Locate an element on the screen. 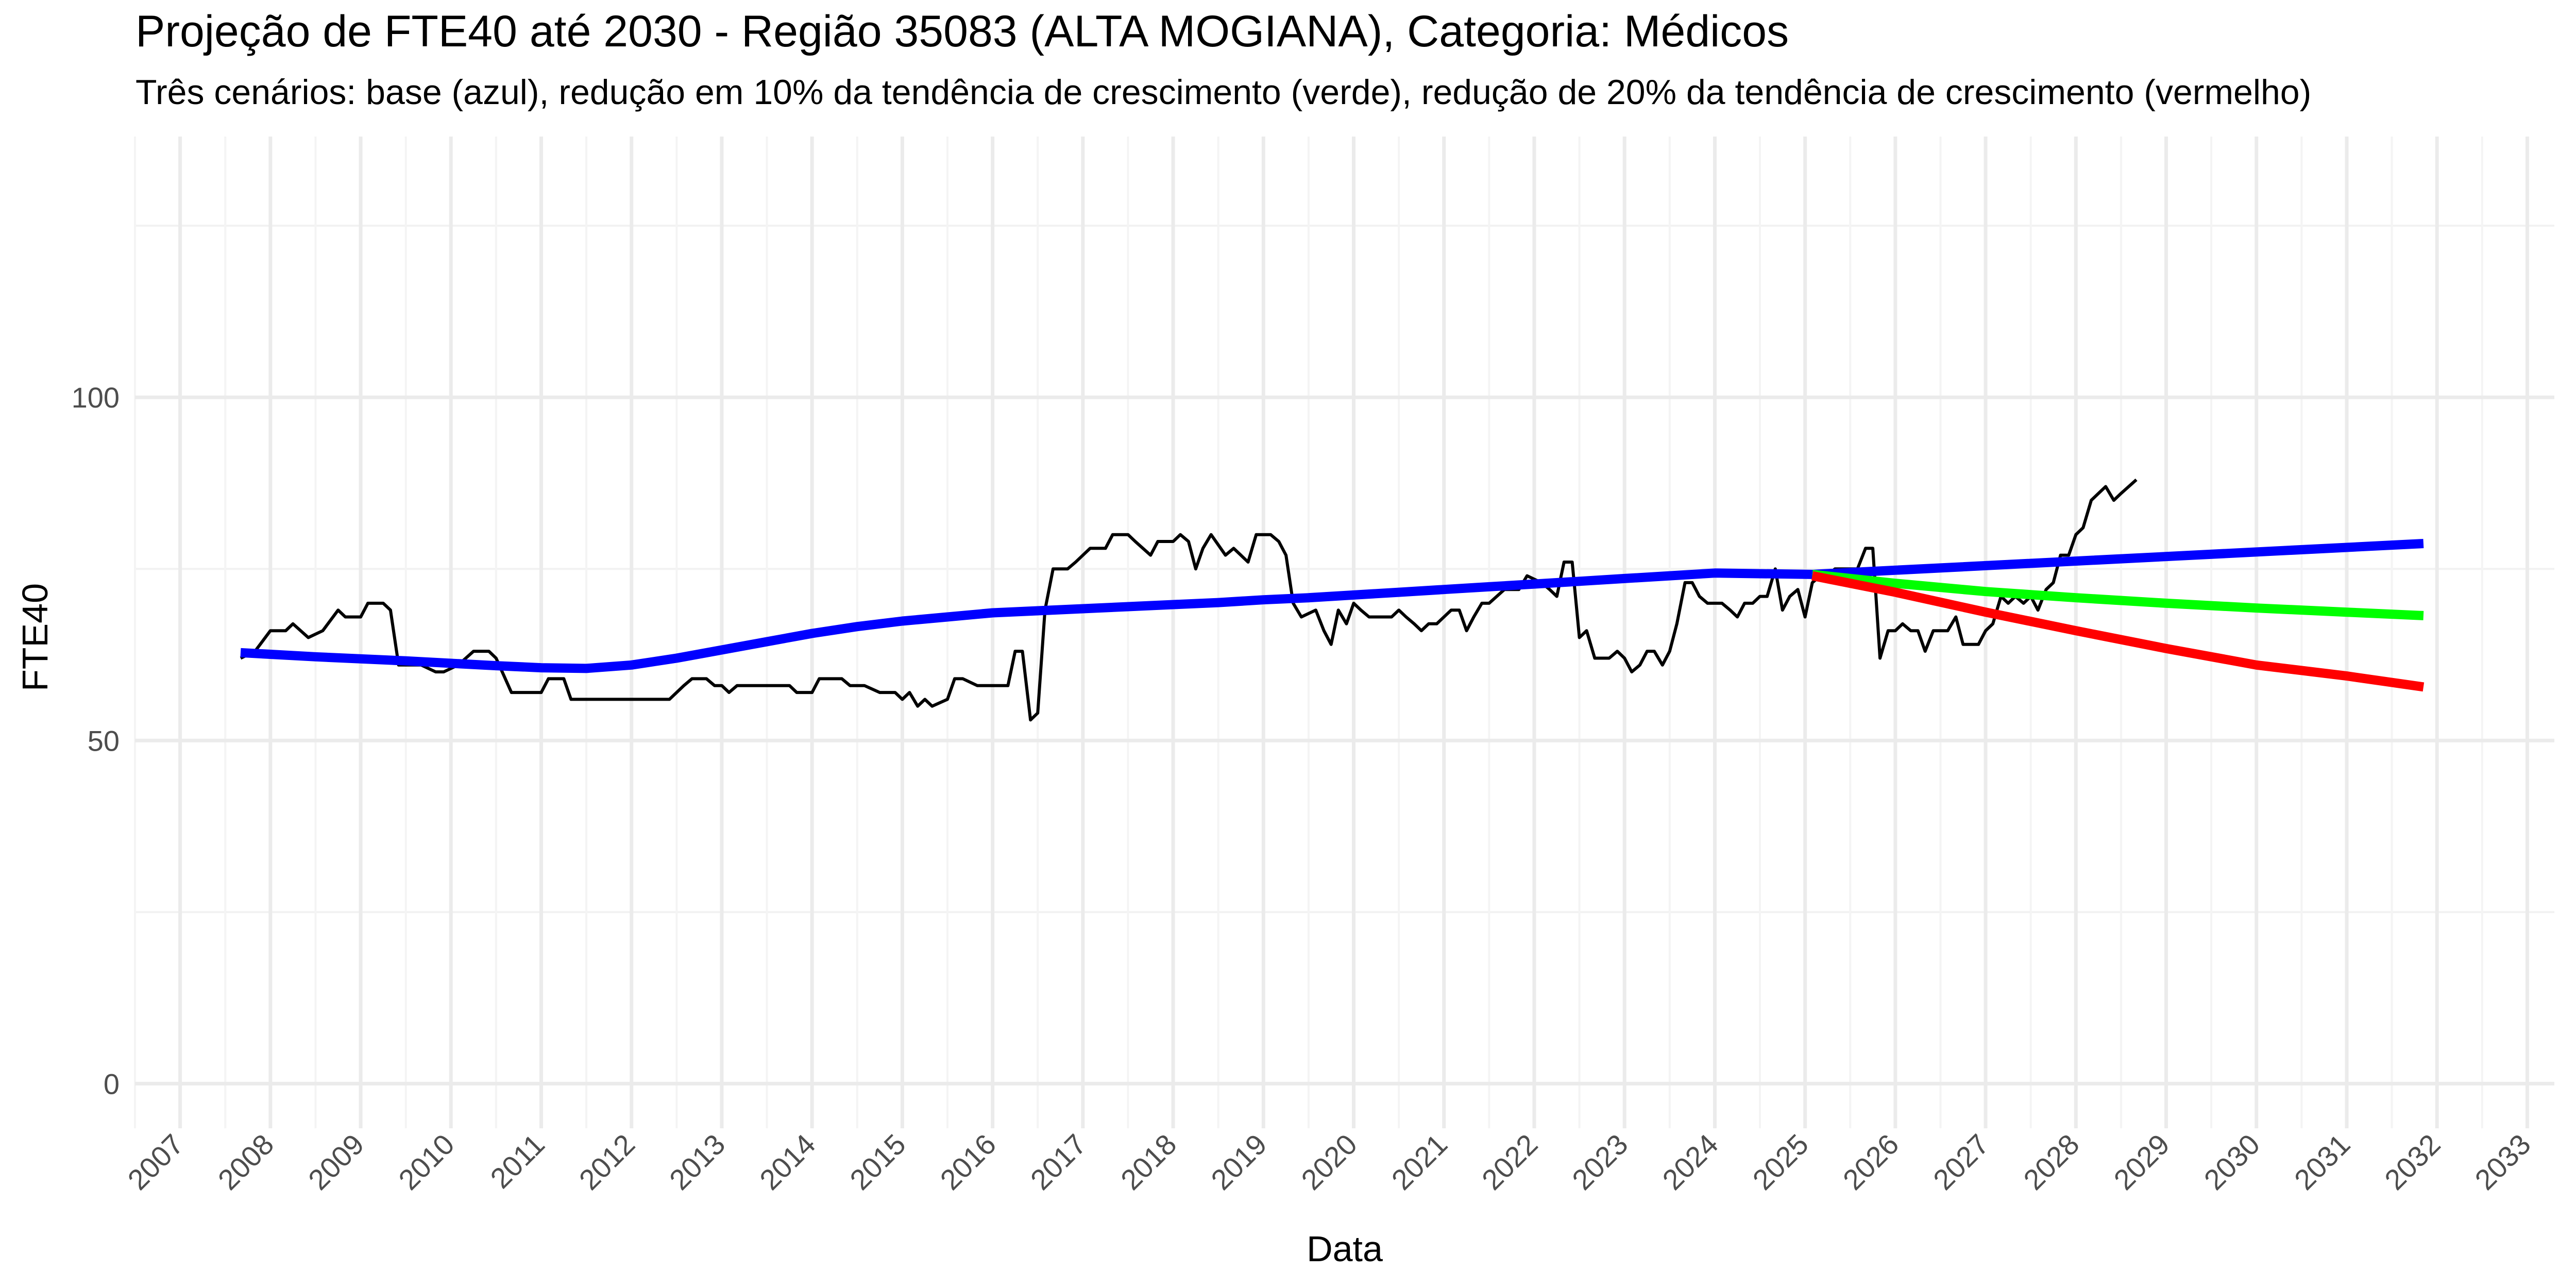 The image size is (2576, 1288). x-tick-label: 2032 is located at coordinates (2412, 1162).